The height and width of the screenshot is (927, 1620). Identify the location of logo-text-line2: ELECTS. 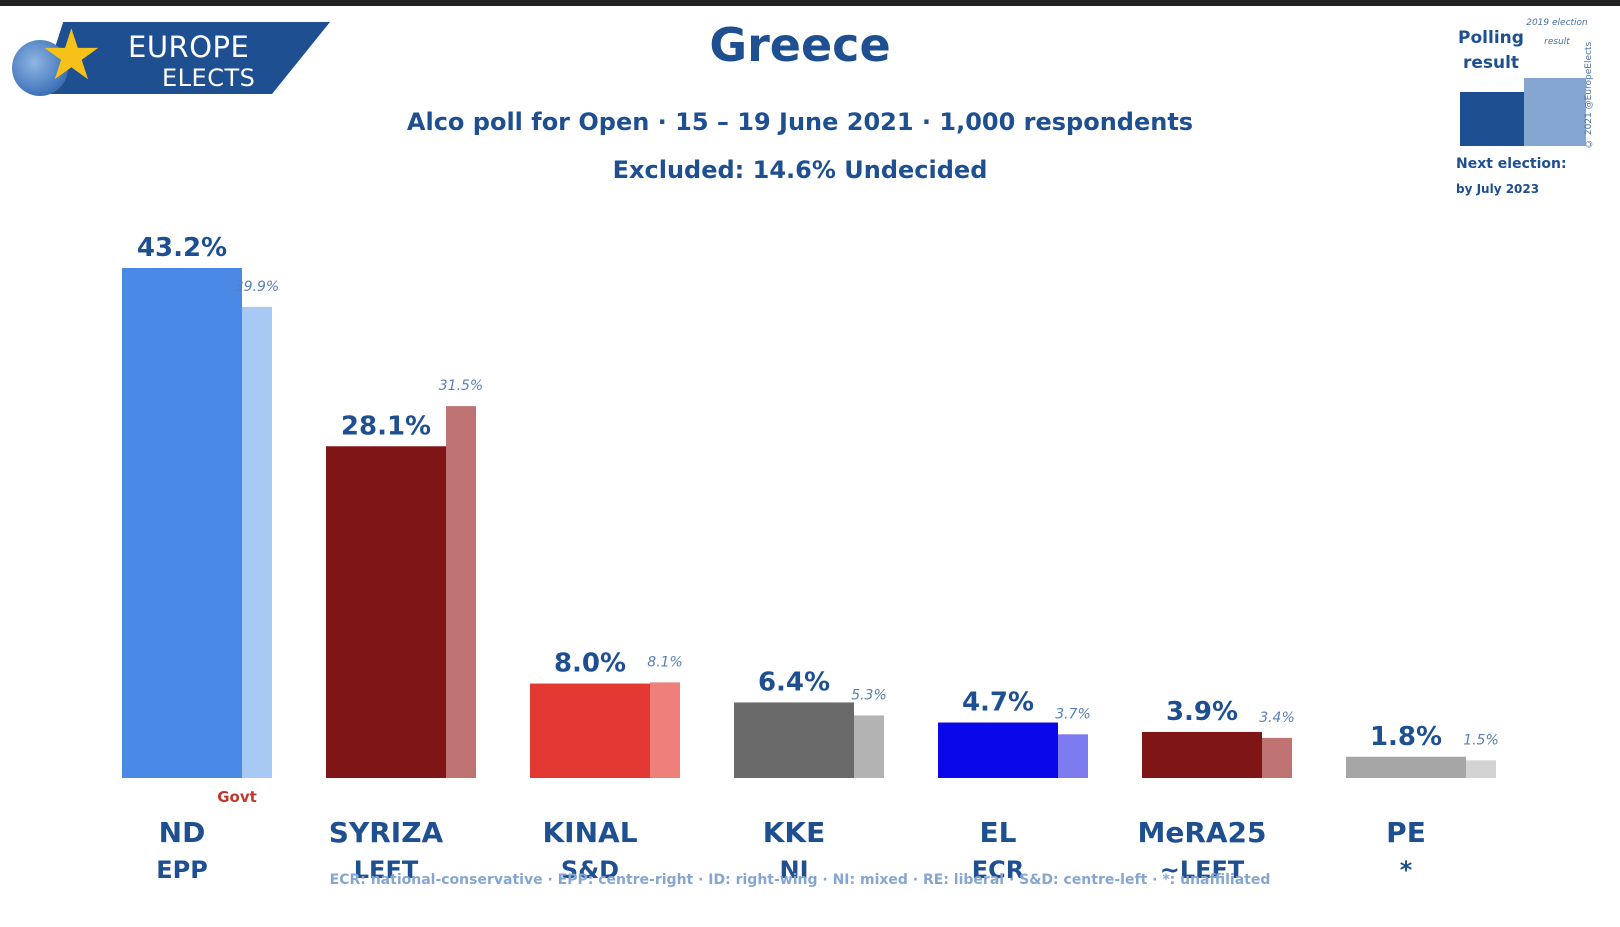
(209, 78).